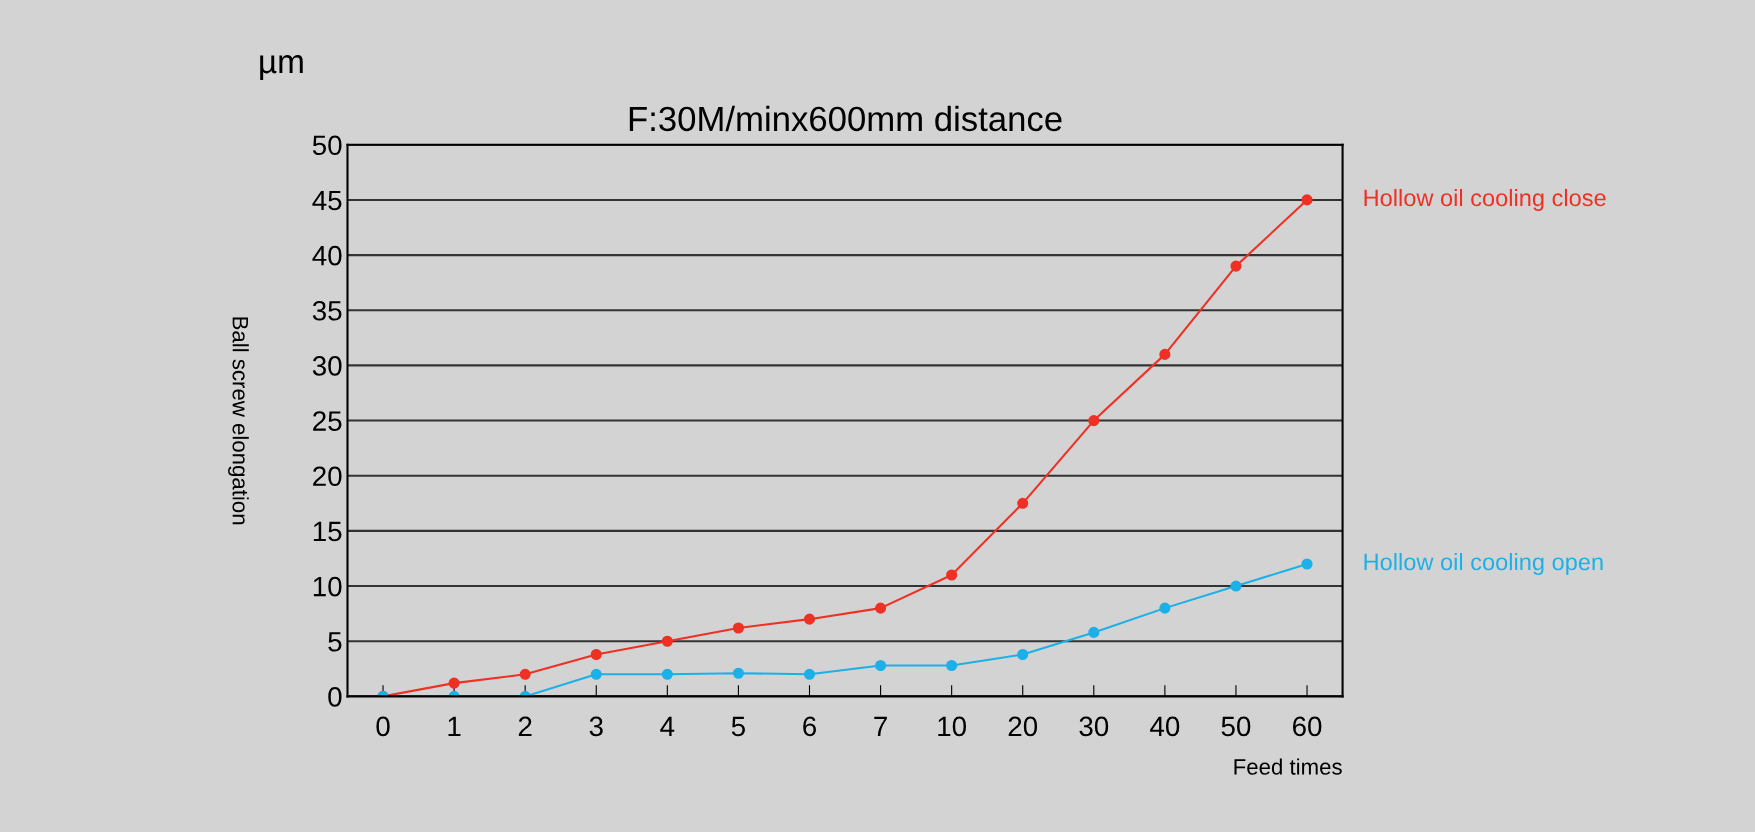 The image size is (1755, 832). I want to click on x-tick-label: 6, so click(809, 726).